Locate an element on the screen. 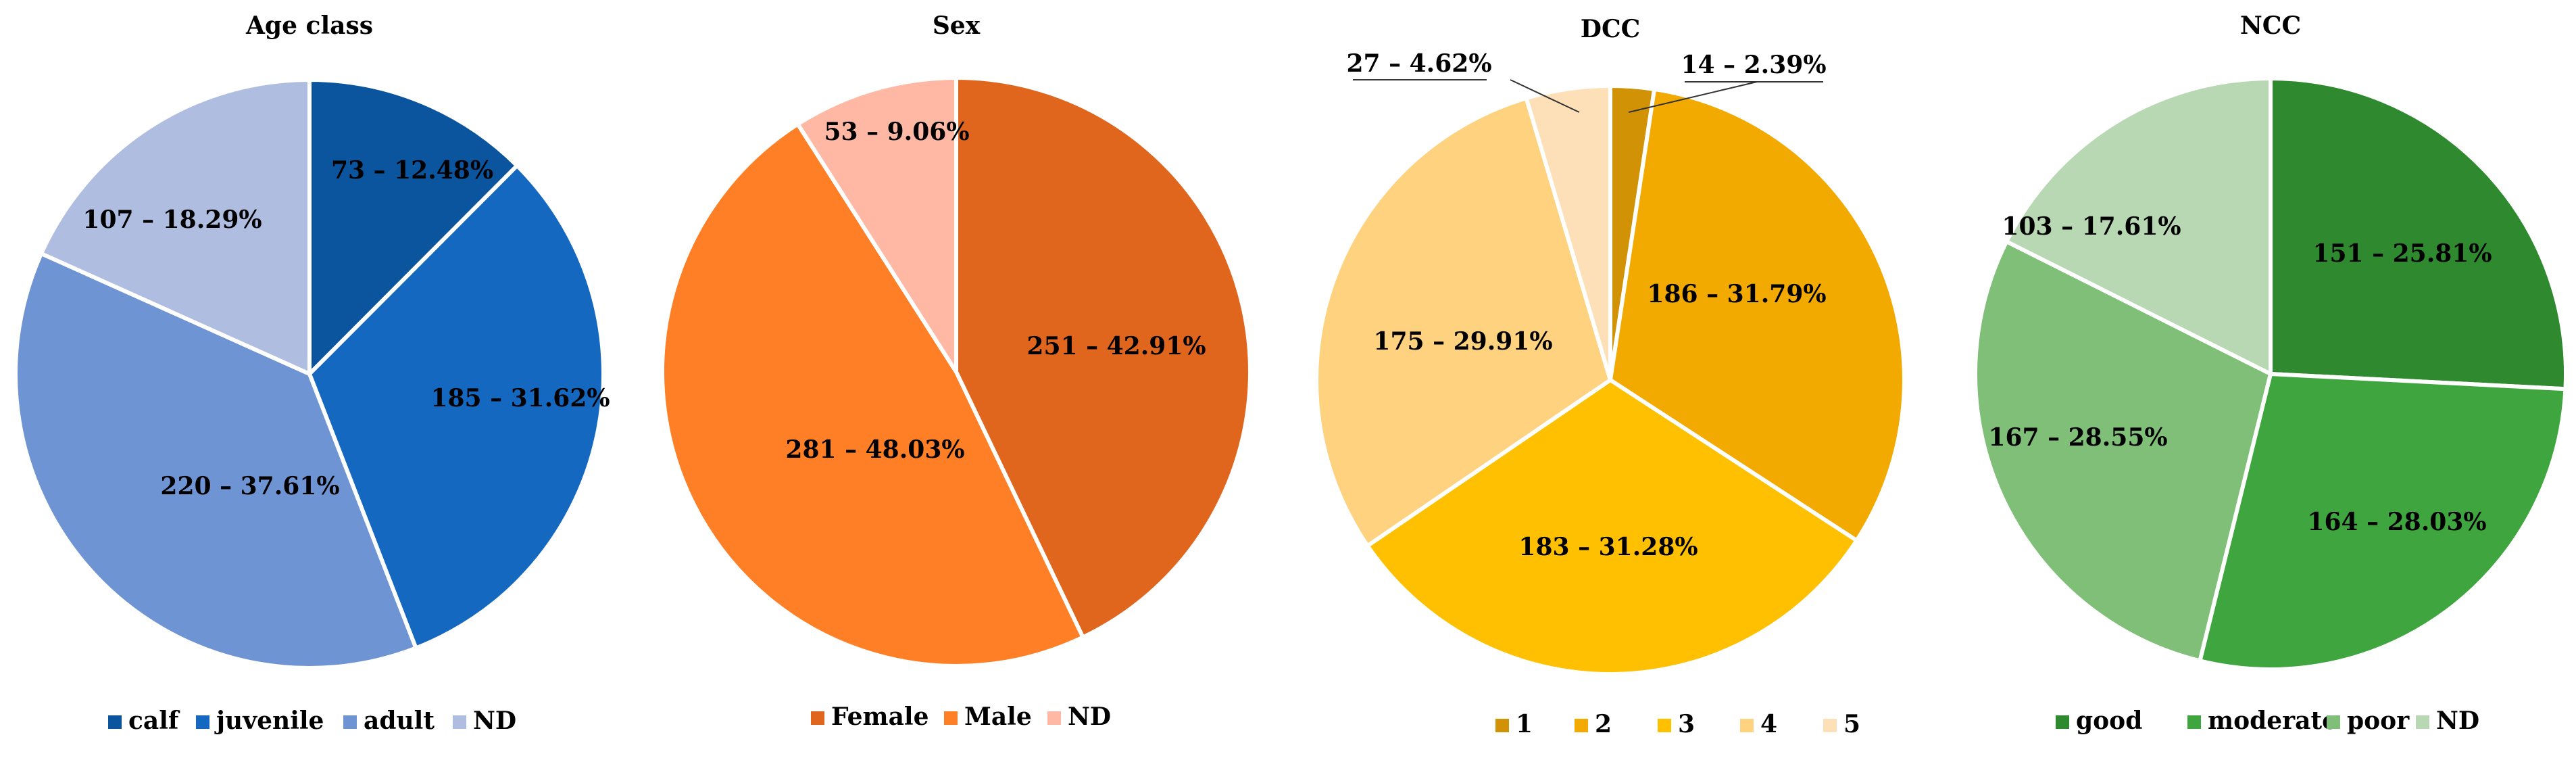 This screenshot has width=2576, height=760. legend-item-1: 1 is located at coordinates (1514, 724).